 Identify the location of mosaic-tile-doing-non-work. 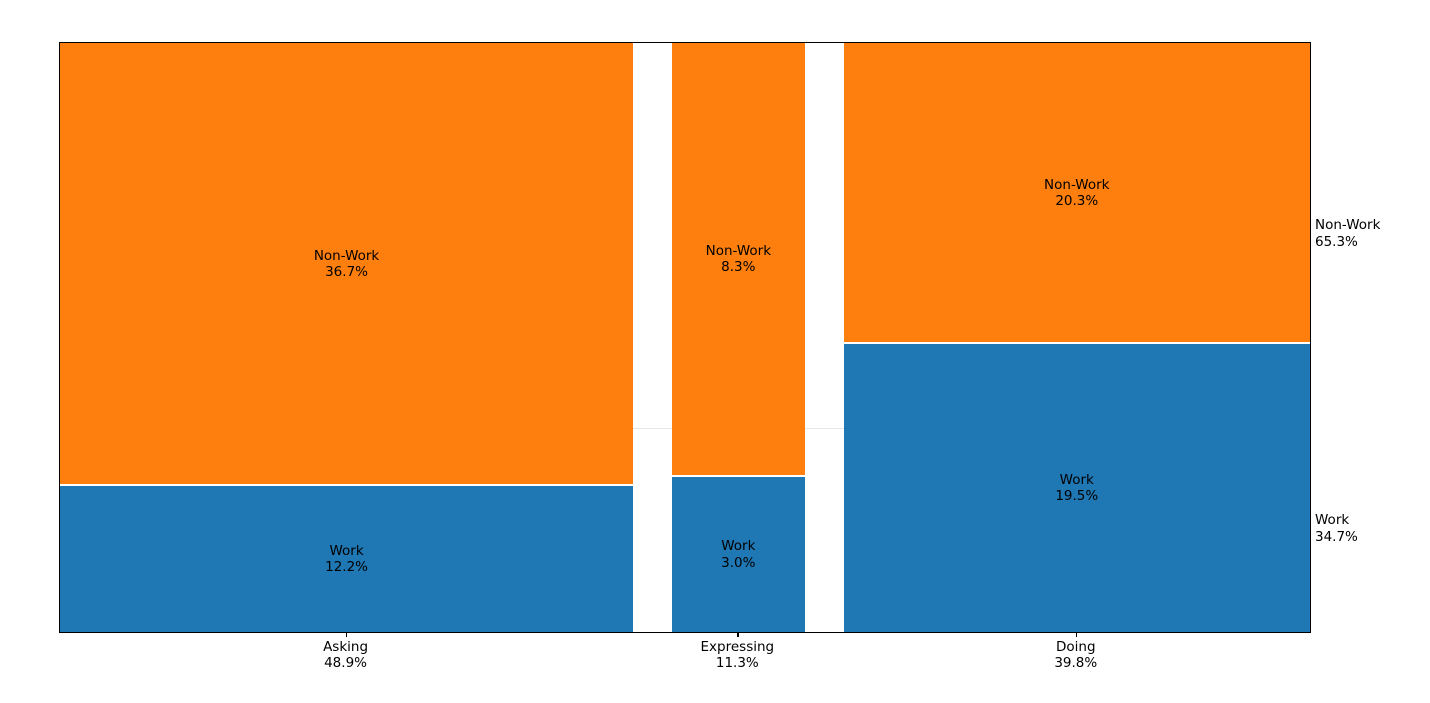
(1076, 193).